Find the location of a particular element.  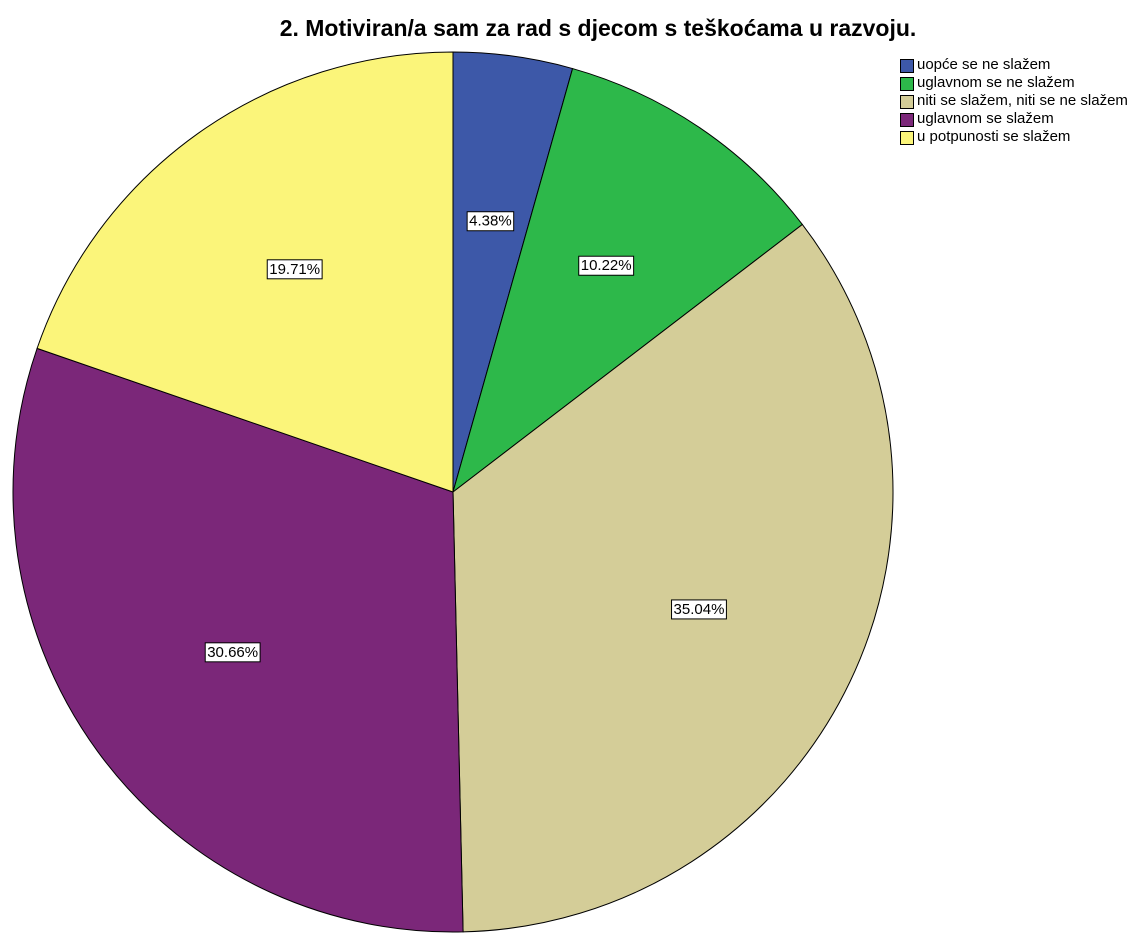

legend-item: uglavnom se slažem is located at coordinates (1020, 118).